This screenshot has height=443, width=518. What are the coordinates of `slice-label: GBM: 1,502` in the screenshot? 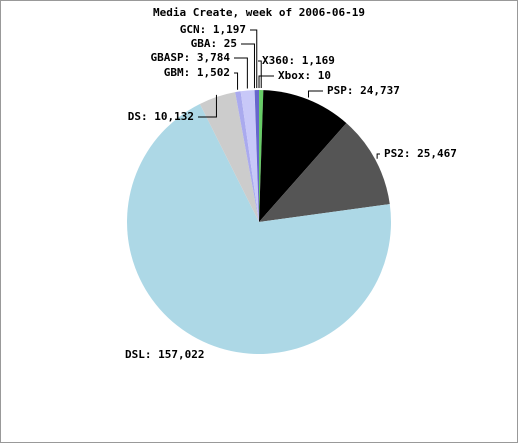 It's located at (197, 72).